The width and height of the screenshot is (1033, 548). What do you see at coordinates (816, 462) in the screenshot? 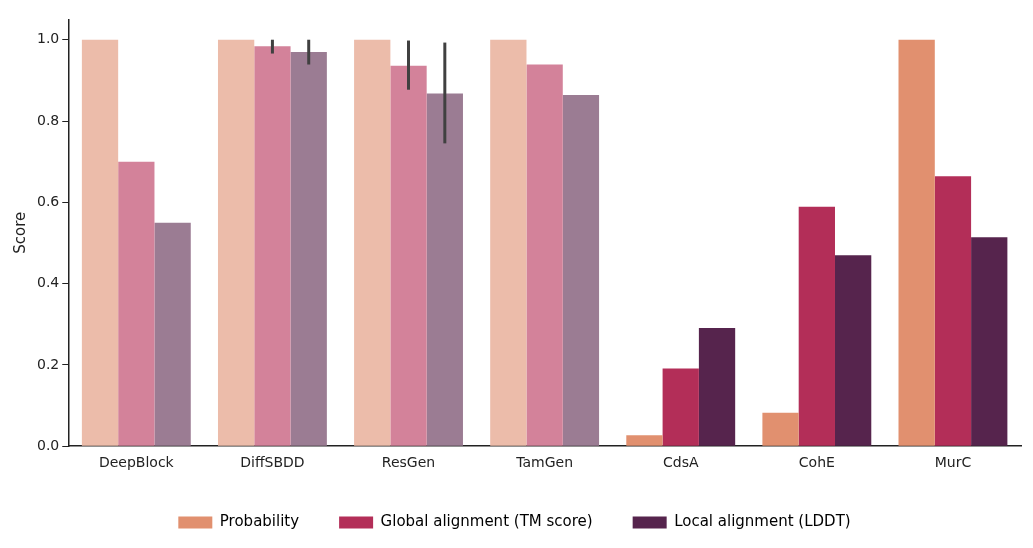
I see `x-tick-label: CohE` at bounding box center [816, 462].